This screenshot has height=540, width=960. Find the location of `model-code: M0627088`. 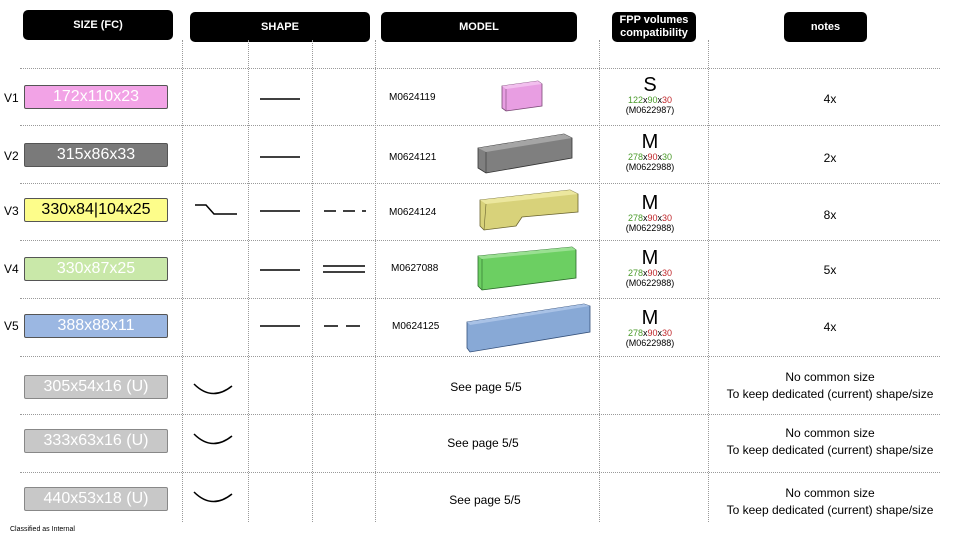

model-code: M0627088 is located at coordinates (415, 268).